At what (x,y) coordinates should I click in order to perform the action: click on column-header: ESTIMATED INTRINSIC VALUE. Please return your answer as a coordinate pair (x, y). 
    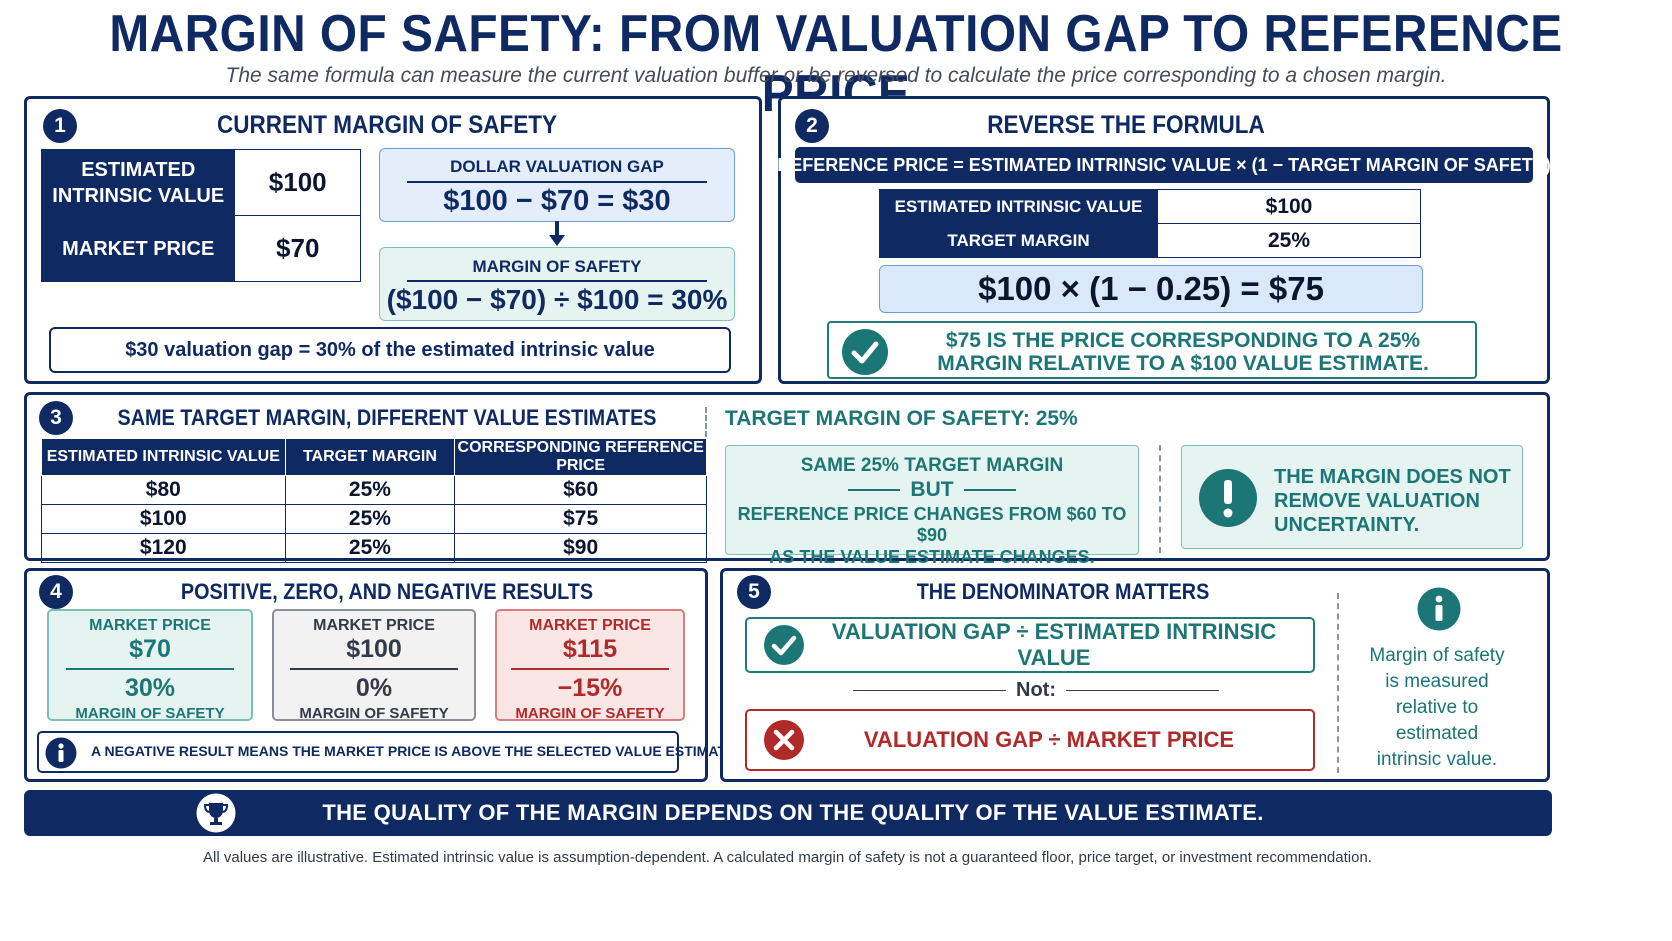
    Looking at the image, I should click on (163, 457).